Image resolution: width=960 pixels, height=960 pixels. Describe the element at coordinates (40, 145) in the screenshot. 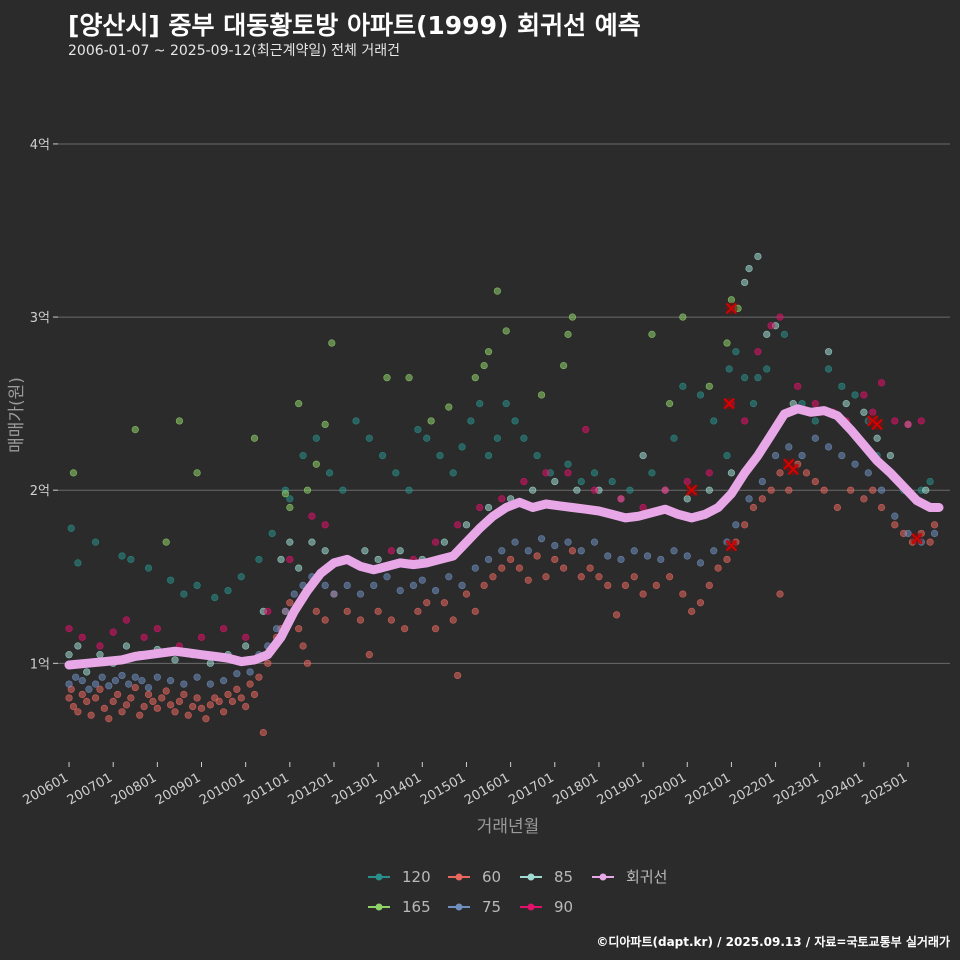

I see `y-tick-label: 4억` at that location.